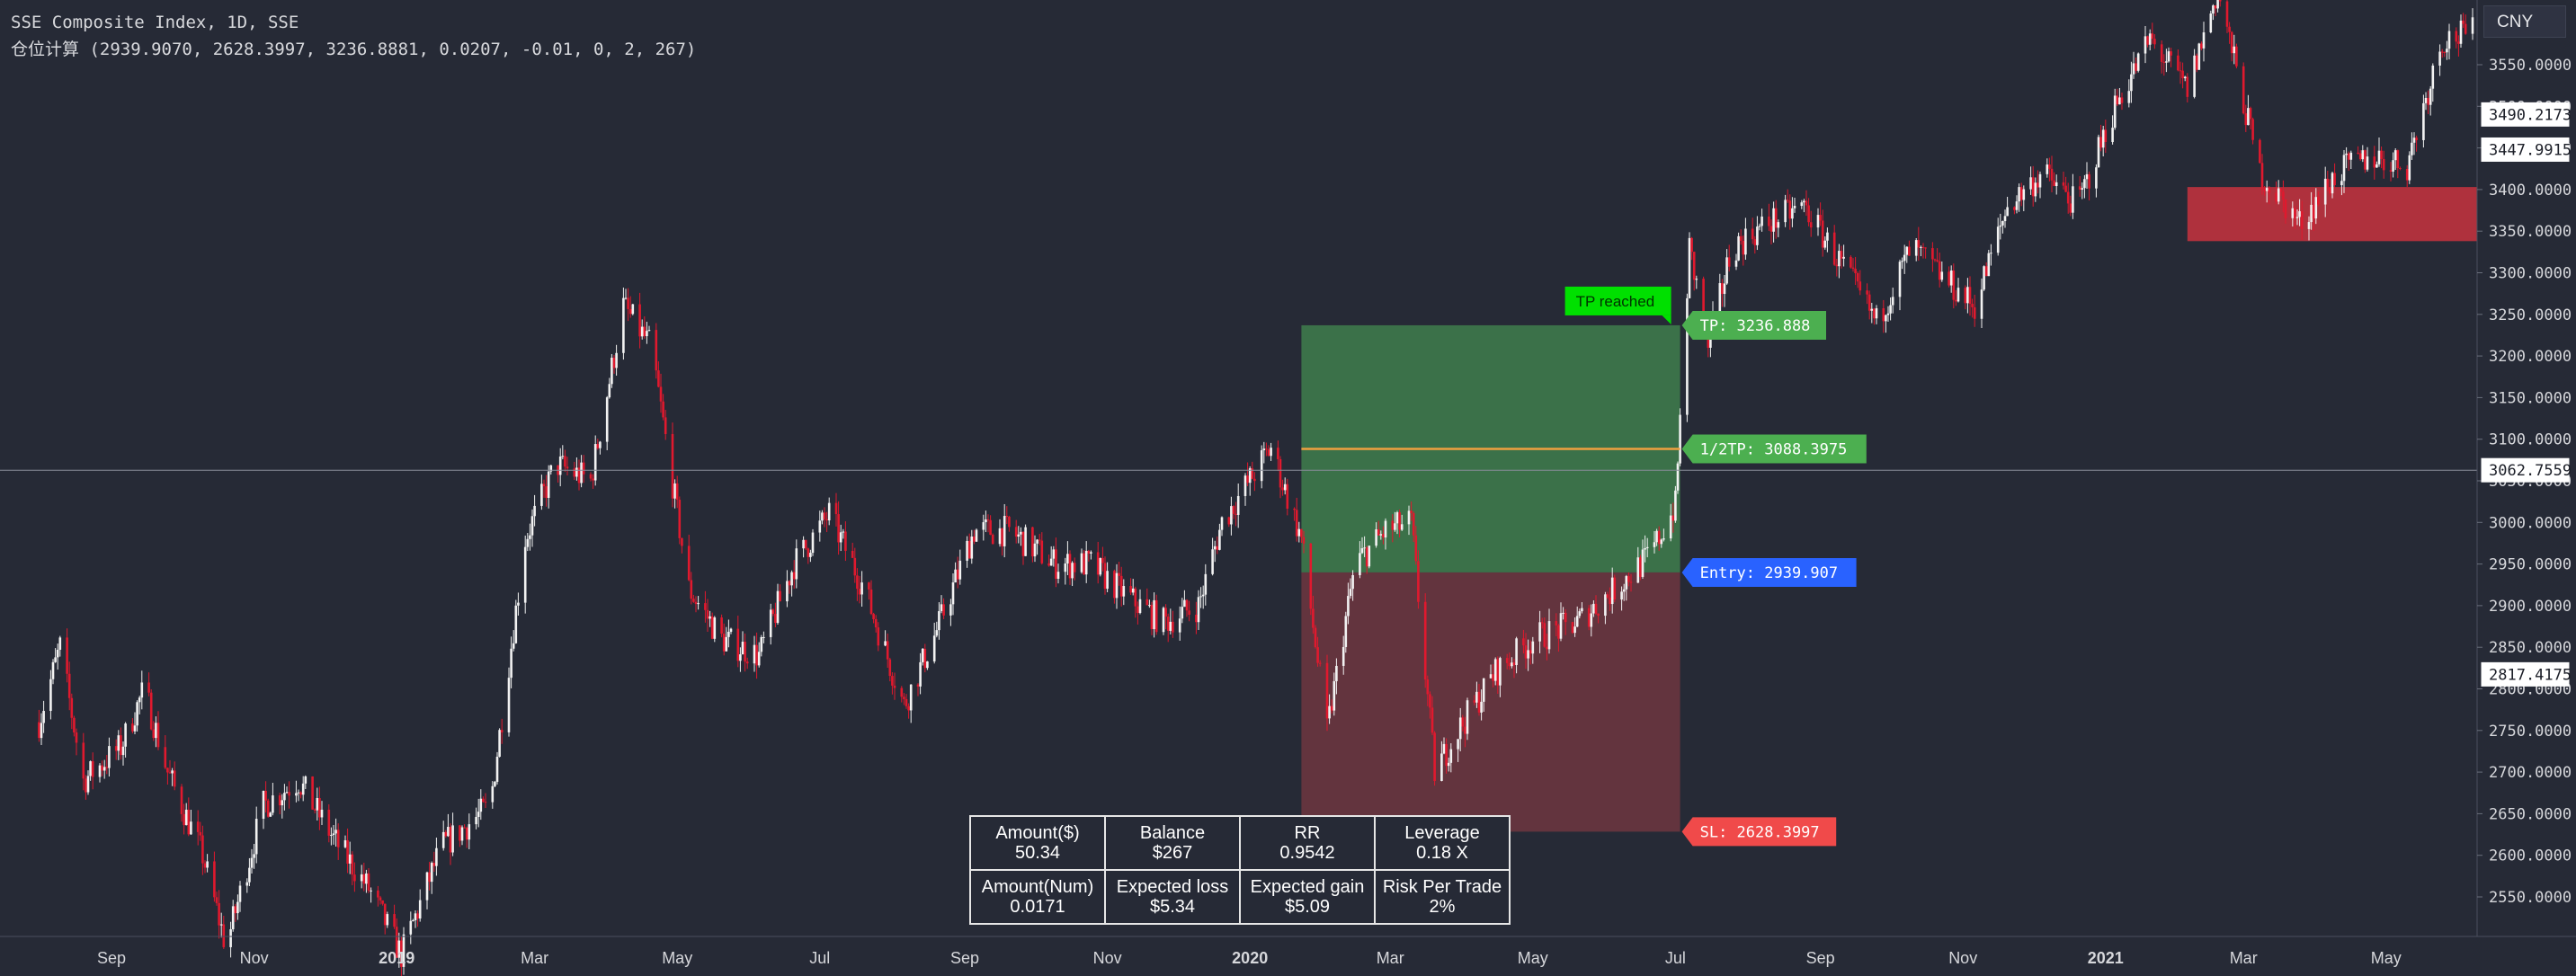 This screenshot has width=2576, height=976. What do you see at coordinates (2524, 21) in the screenshot?
I see `currency-button: CNY` at bounding box center [2524, 21].